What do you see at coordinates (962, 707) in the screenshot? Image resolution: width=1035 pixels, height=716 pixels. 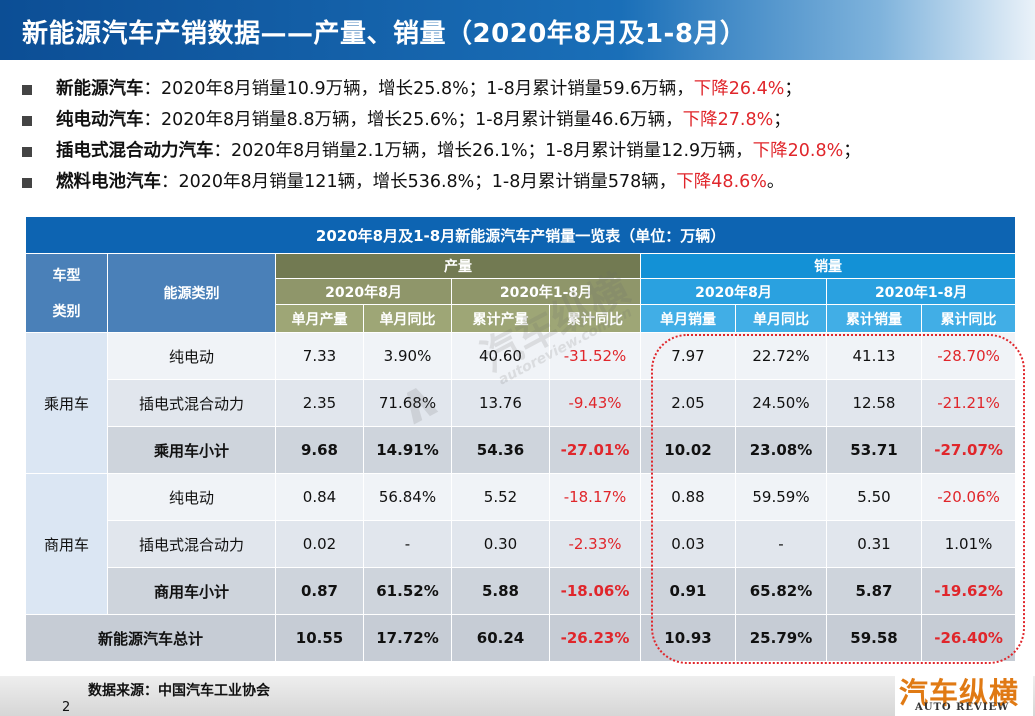 I see `brand-english: AUTO REVIEW` at bounding box center [962, 707].